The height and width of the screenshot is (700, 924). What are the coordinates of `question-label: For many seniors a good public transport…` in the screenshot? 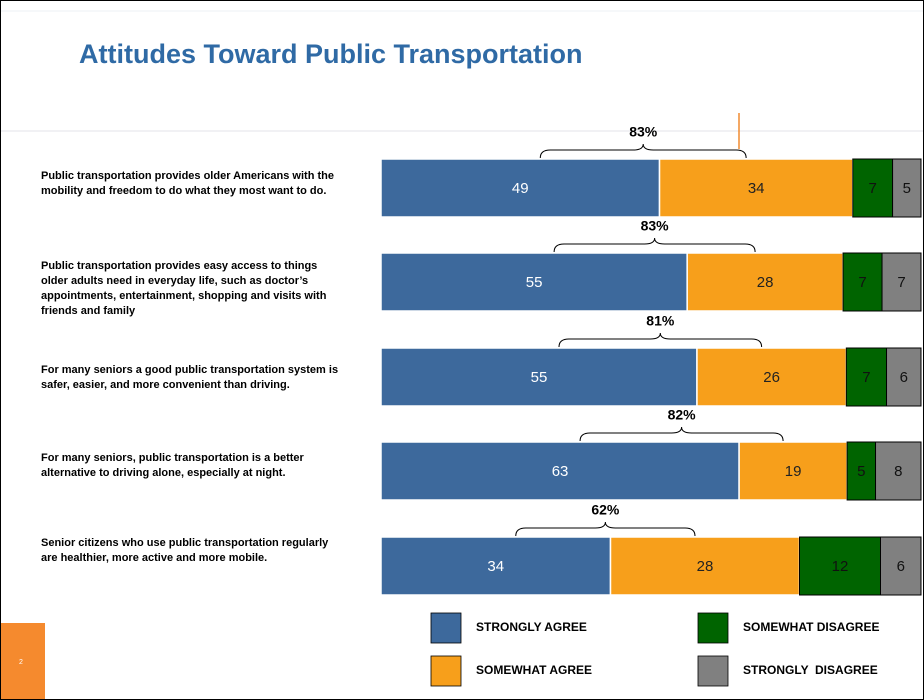 It's located at (190, 377).